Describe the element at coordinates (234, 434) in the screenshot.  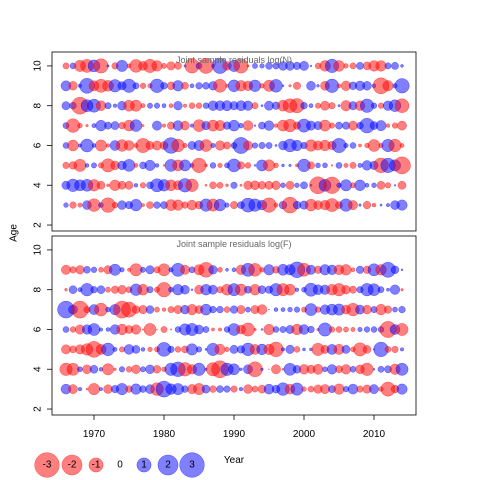
I see `x-tick-label: 1990` at that location.